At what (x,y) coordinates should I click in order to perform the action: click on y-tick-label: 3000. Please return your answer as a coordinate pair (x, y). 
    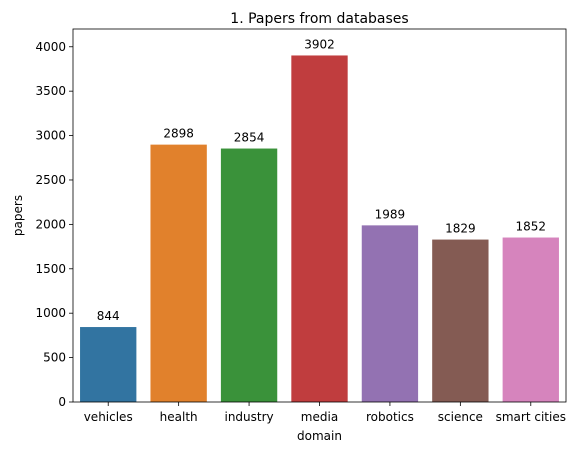
    Looking at the image, I should click on (50, 136).